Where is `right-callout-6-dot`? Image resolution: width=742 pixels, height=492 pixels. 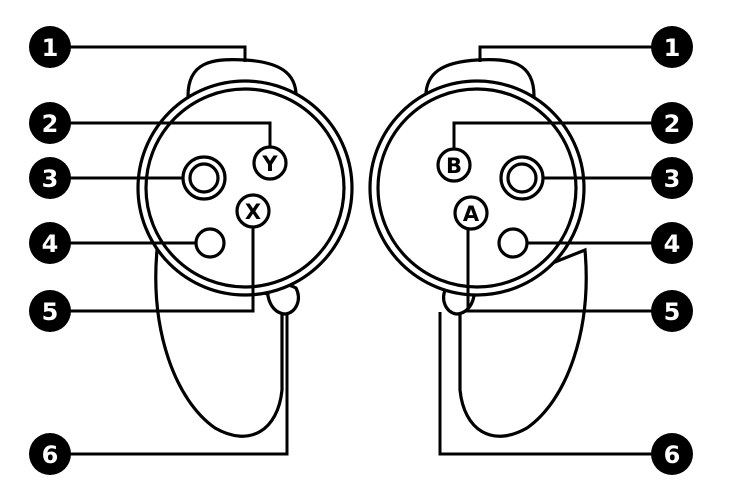 right-callout-6-dot is located at coordinates (672, 454).